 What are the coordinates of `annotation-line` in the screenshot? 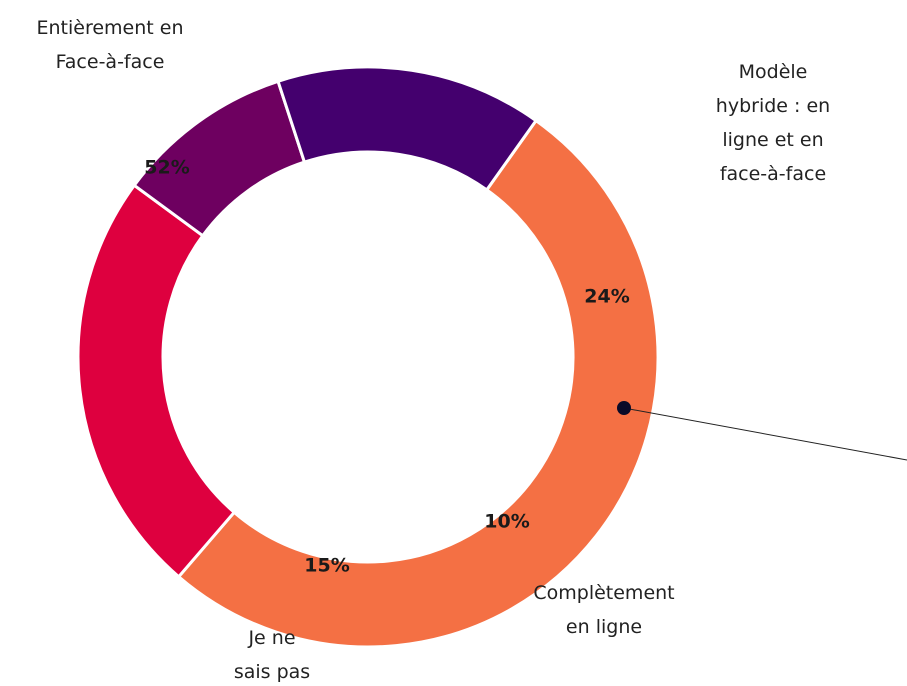 It's located at (765, 434).